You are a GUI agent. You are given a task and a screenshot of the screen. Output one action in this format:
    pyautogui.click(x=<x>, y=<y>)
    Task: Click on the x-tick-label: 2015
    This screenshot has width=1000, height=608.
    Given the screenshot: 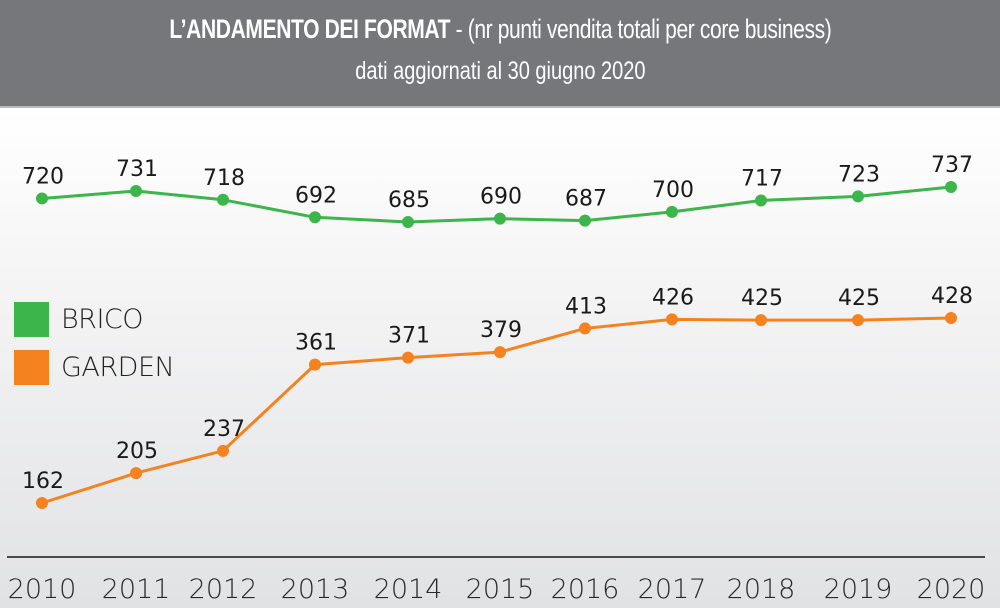 What is the action you would take?
    pyautogui.click(x=500, y=589)
    